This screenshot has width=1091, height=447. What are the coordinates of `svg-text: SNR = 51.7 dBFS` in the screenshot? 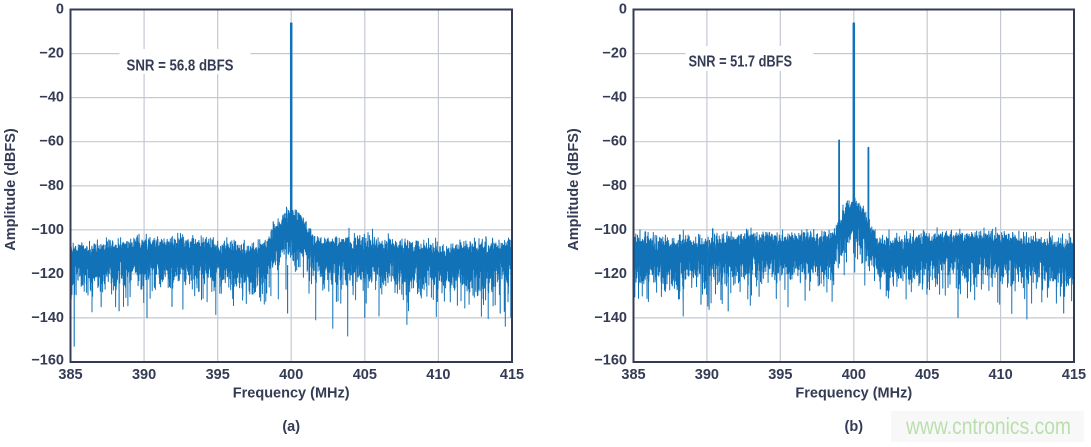 It's located at (741, 62).